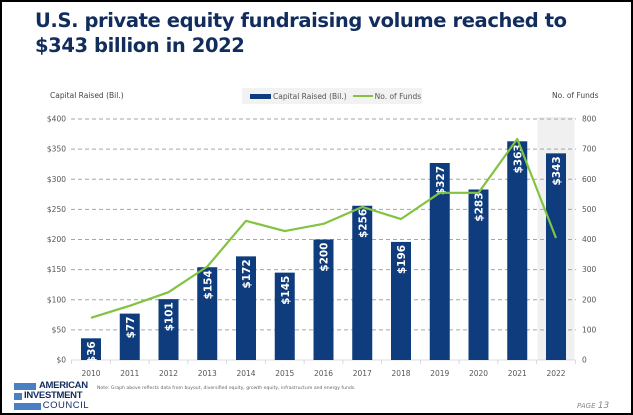  I want to click on bar-2014, so click(246, 308).